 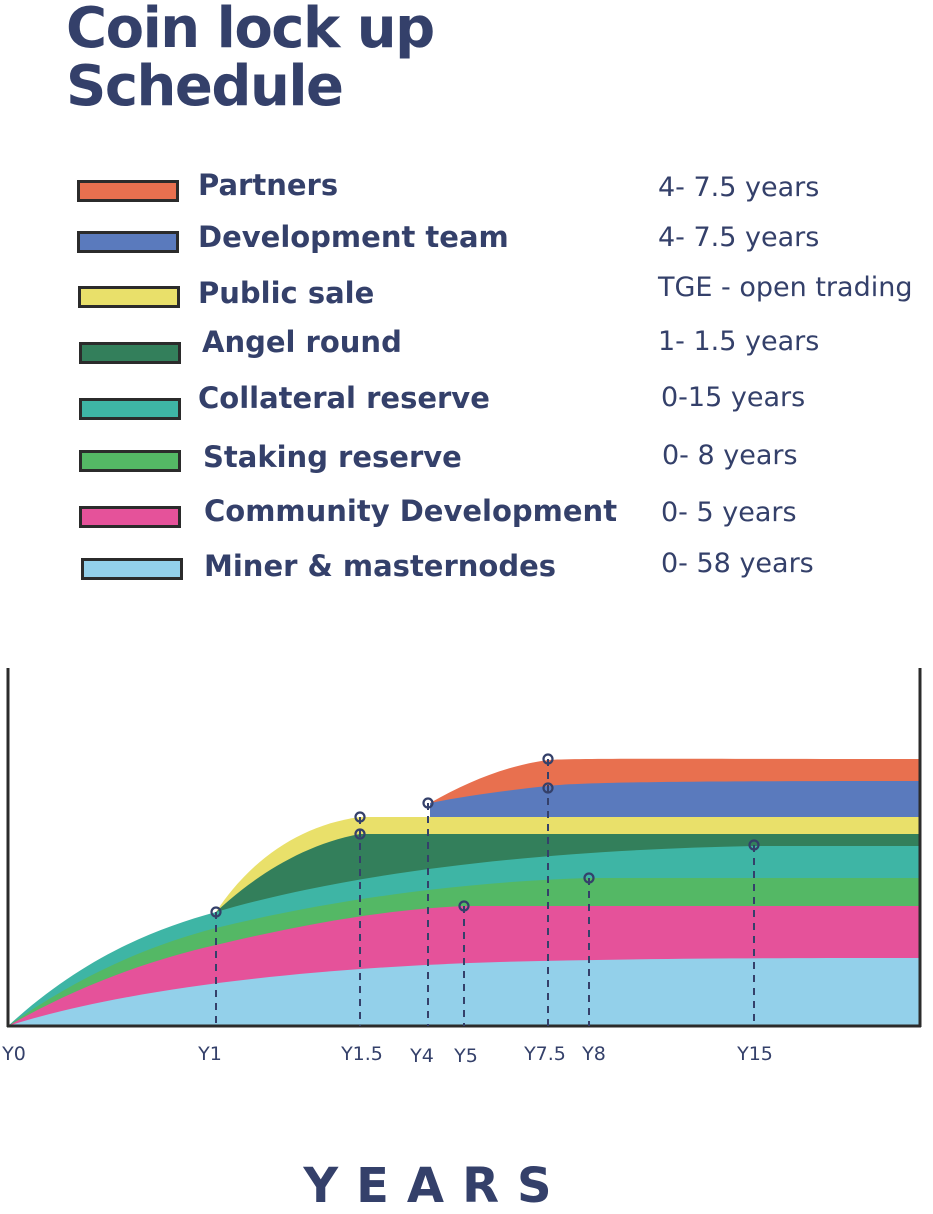 I want to click on legend-duration-staking: 0- 8 years, so click(x=730, y=455).